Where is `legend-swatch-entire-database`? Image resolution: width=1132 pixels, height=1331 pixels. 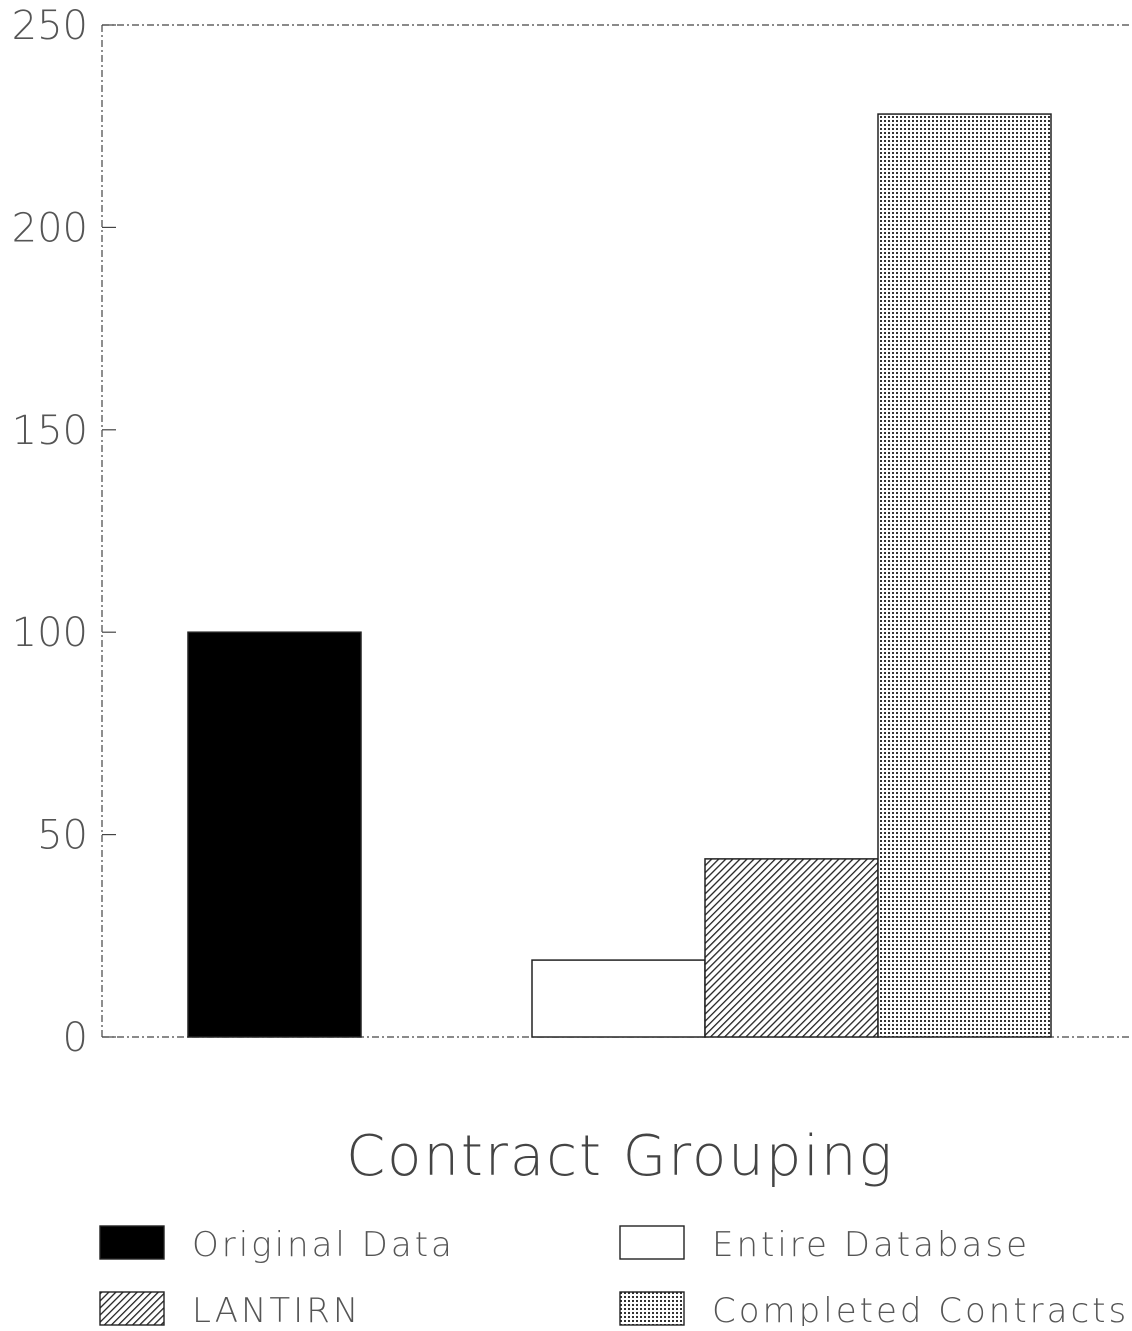
legend-swatch-entire-database is located at coordinates (652, 1242).